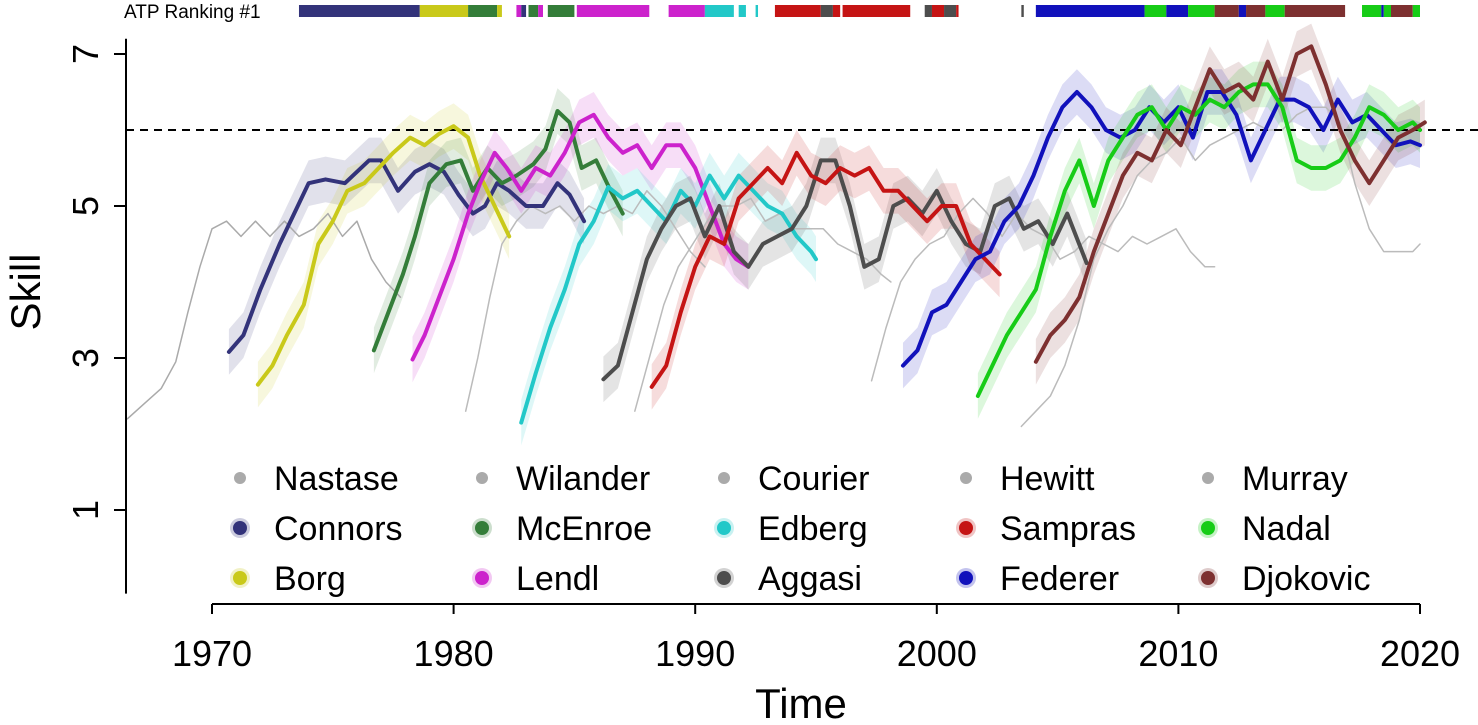  Describe the element at coordinates (1043, 289) in the screenshot. I see `series-line-hewitt` at that location.